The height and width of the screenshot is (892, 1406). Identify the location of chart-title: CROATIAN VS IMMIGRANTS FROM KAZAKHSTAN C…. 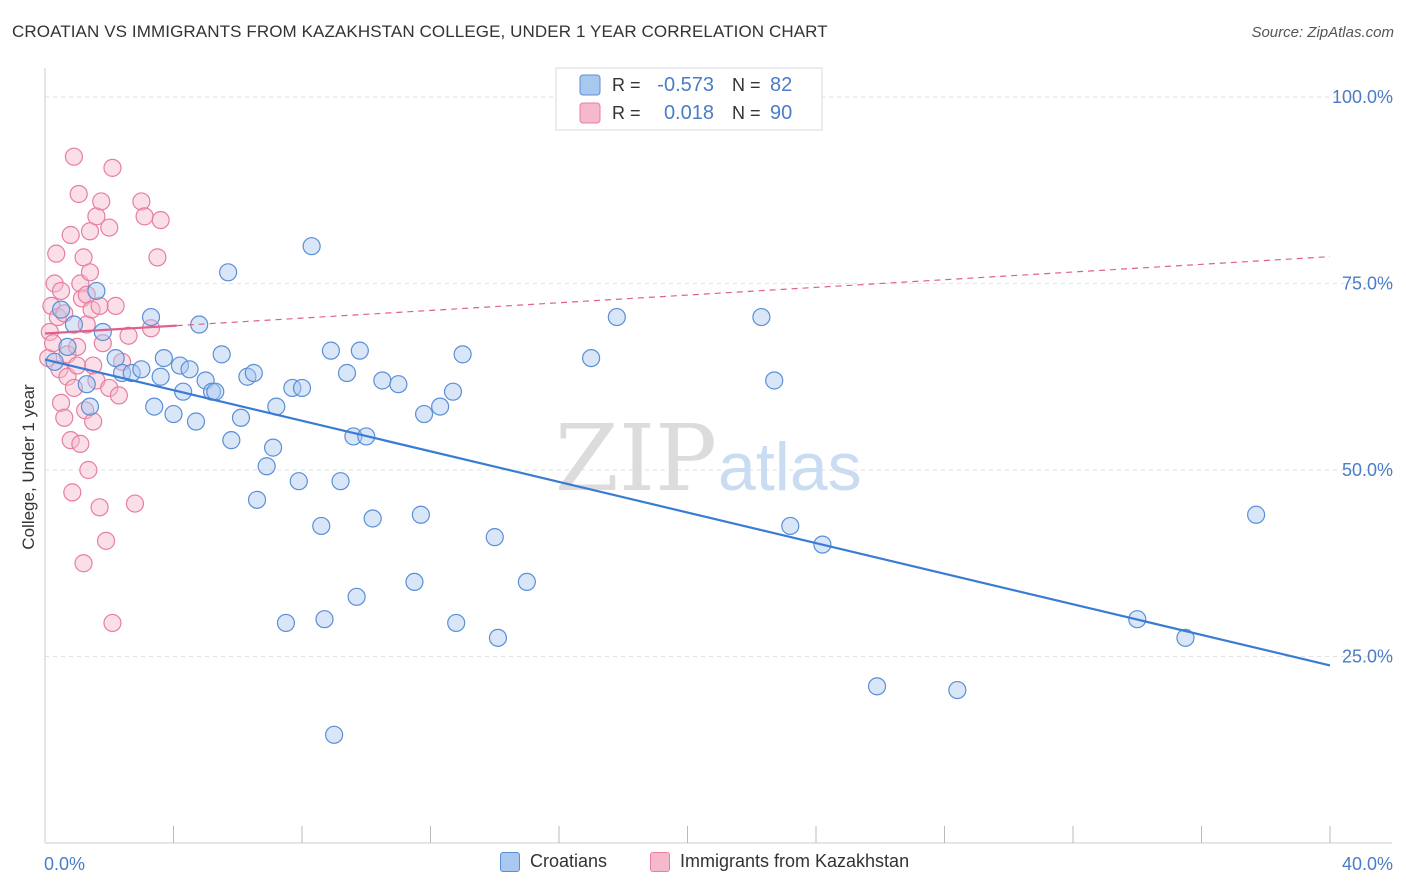
(420, 31).